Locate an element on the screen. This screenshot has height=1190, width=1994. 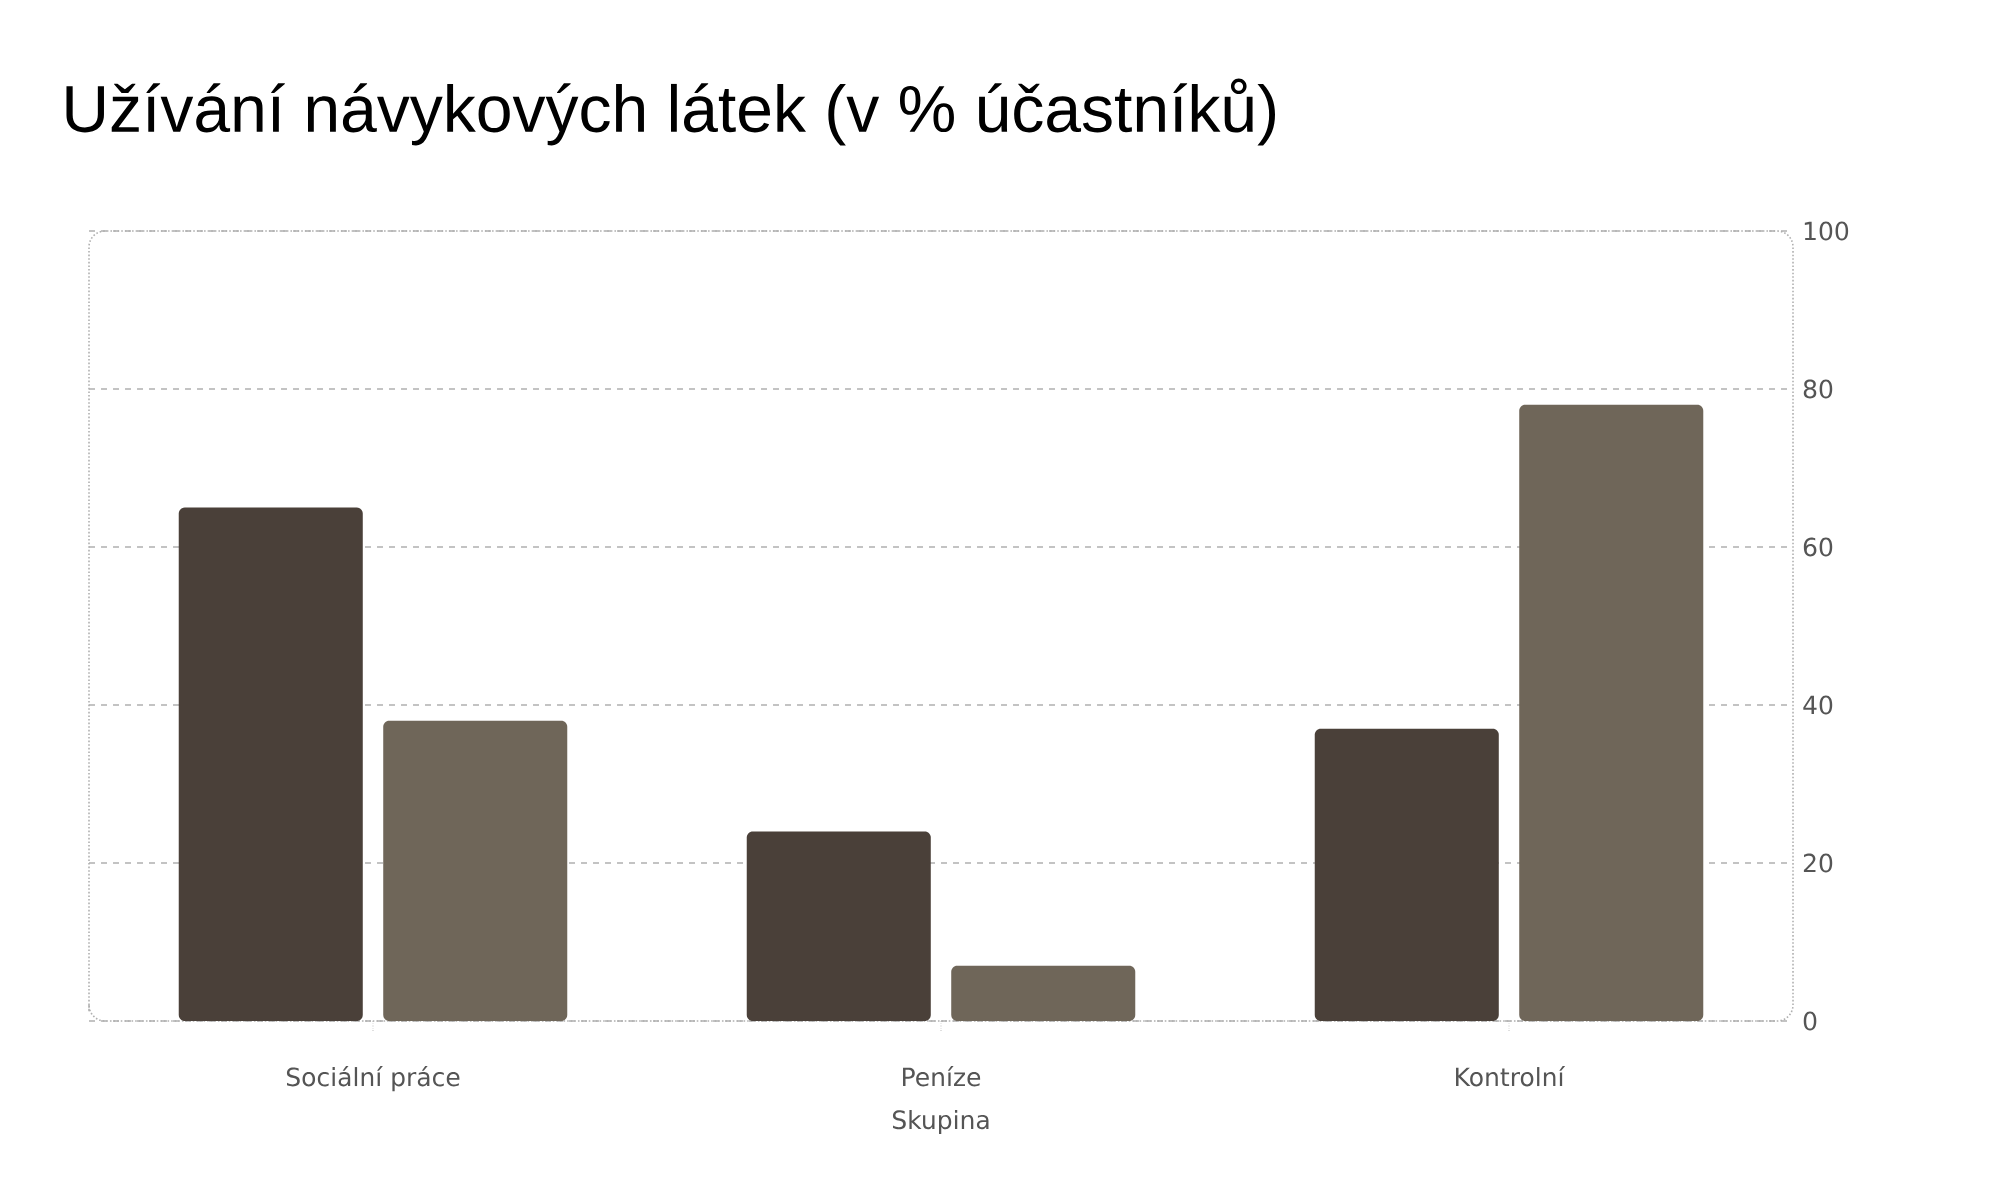
y-tick-label: 60 is located at coordinates (1818, 547).